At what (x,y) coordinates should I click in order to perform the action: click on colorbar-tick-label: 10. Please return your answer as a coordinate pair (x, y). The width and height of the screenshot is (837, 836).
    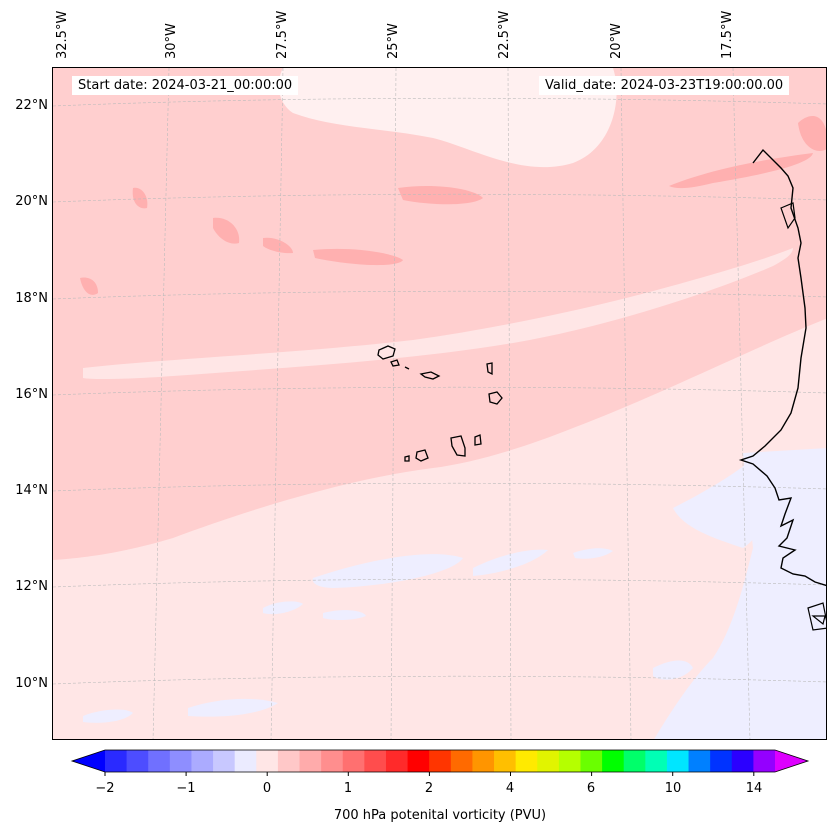
    Looking at the image, I should click on (673, 788).